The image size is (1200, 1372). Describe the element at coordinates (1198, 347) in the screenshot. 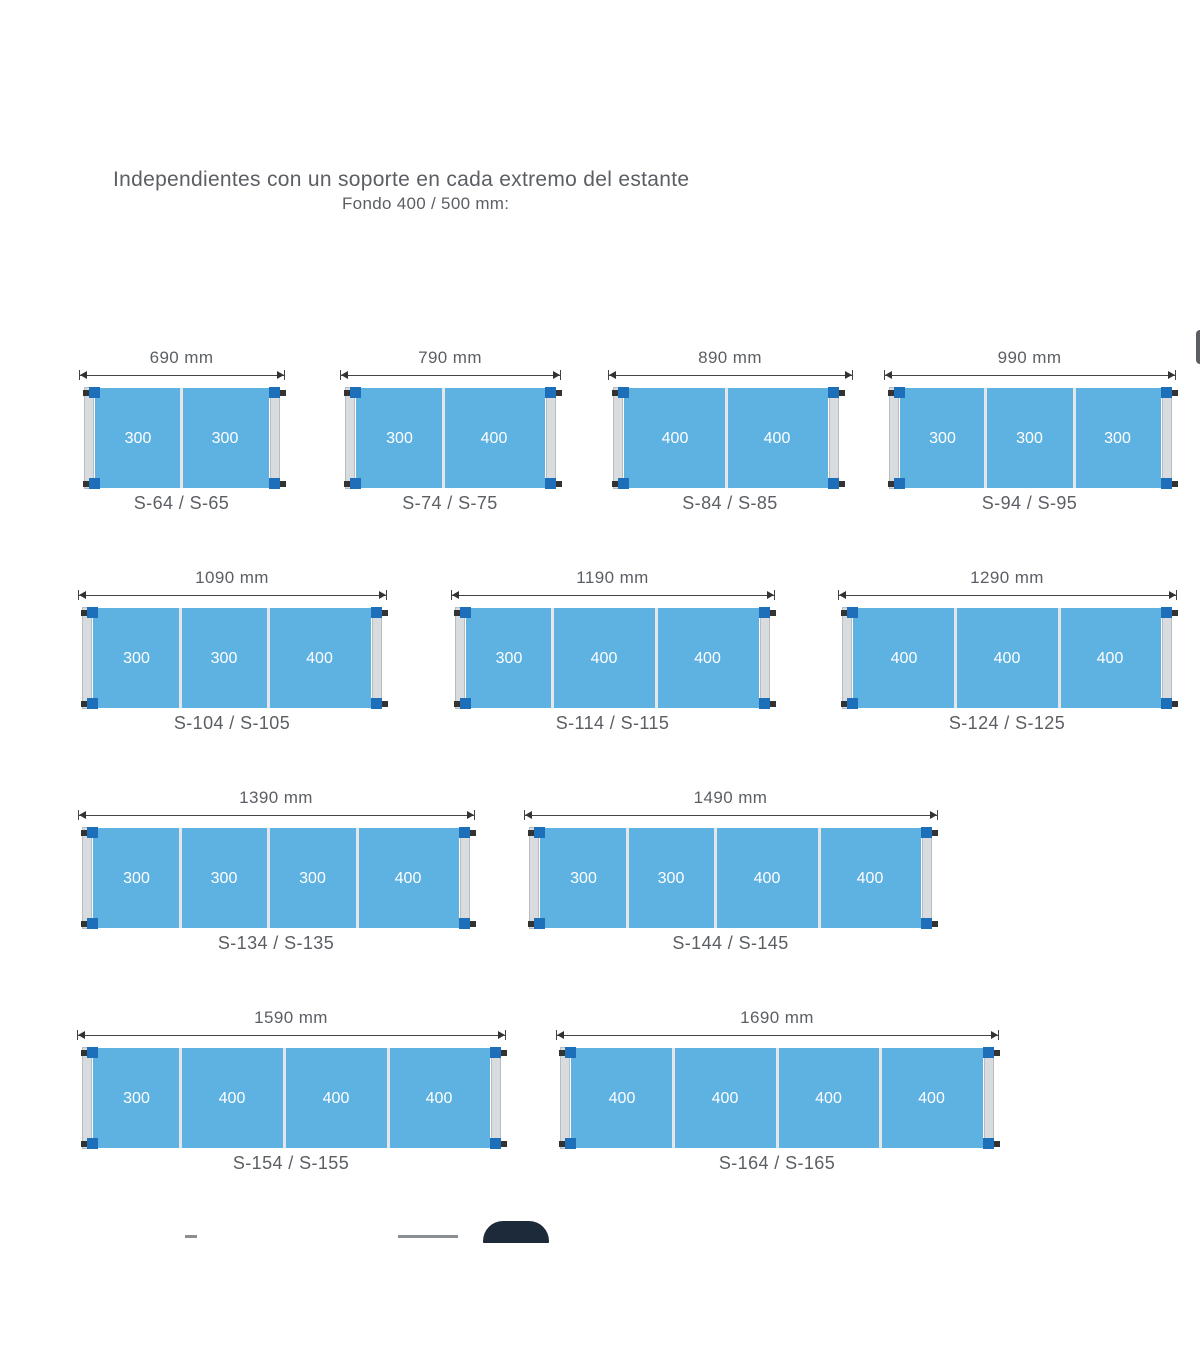

I see `scroll-tab` at that location.